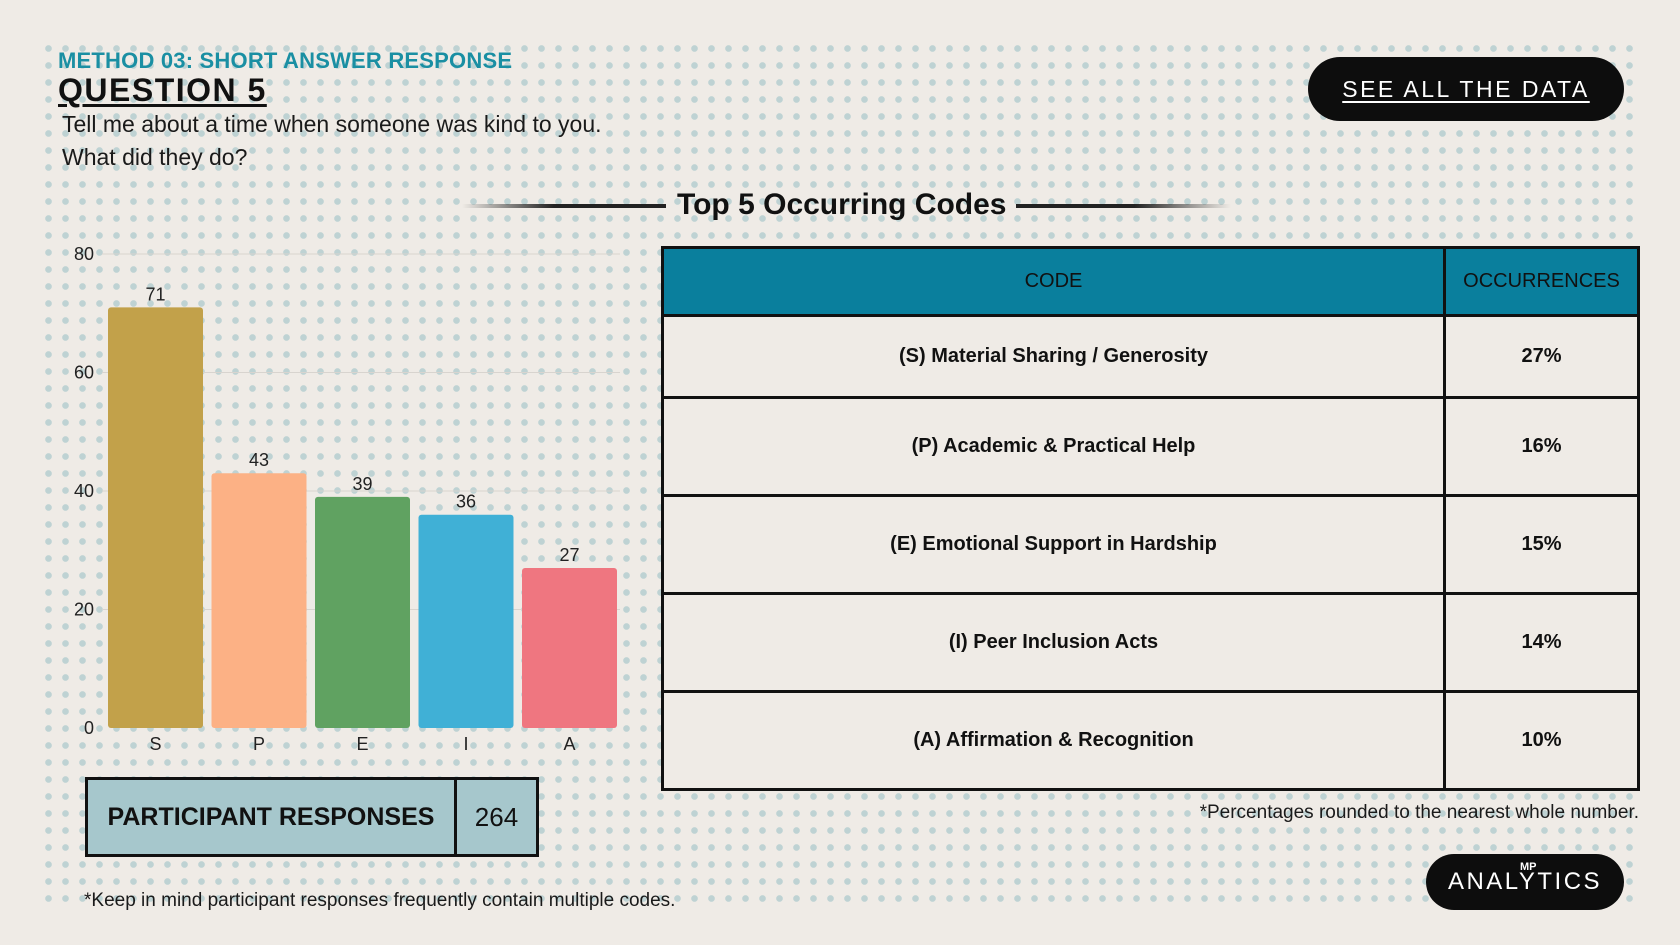 The image size is (1680, 945). I want to click on occurrence-cell: 14%, so click(1541, 642).